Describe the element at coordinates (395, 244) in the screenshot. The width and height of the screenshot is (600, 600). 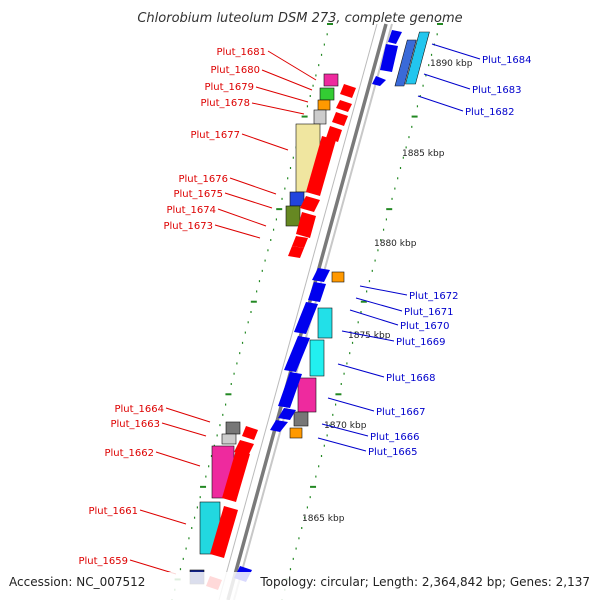
I see `ruler-label-1880: 1880 kbp` at that location.